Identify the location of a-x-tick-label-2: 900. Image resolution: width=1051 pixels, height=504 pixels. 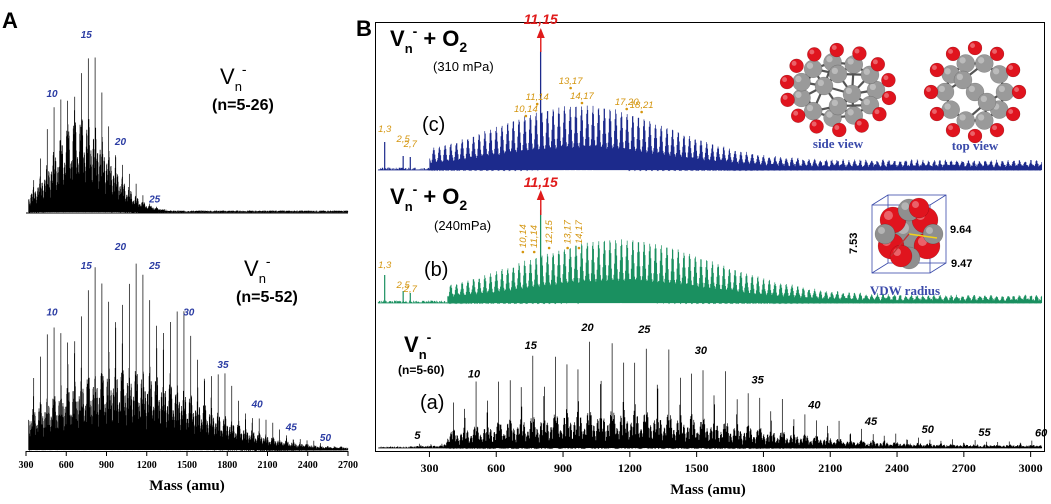
(106, 465).